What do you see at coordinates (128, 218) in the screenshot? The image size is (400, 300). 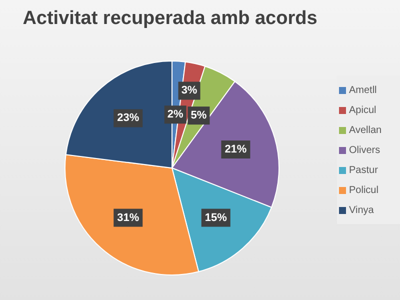 I see `data-label: 31%` at bounding box center [128, 218].